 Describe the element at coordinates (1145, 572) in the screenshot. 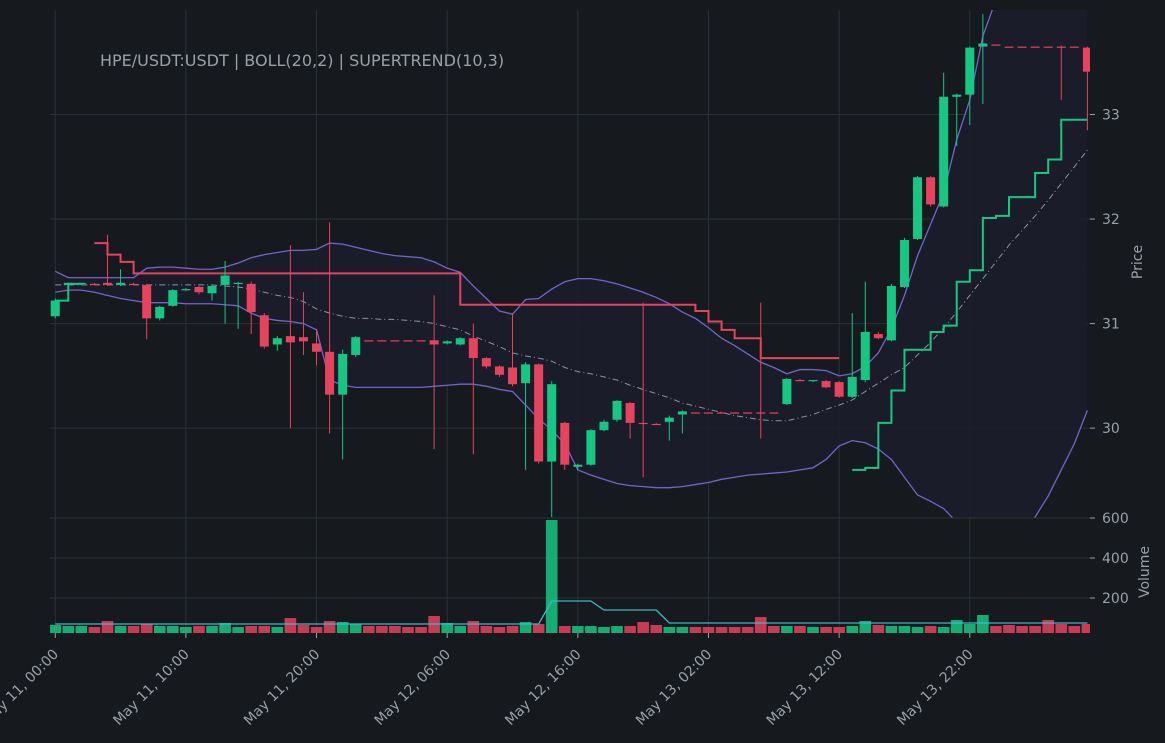

I see `volume-axis-label: Volume` at that location.